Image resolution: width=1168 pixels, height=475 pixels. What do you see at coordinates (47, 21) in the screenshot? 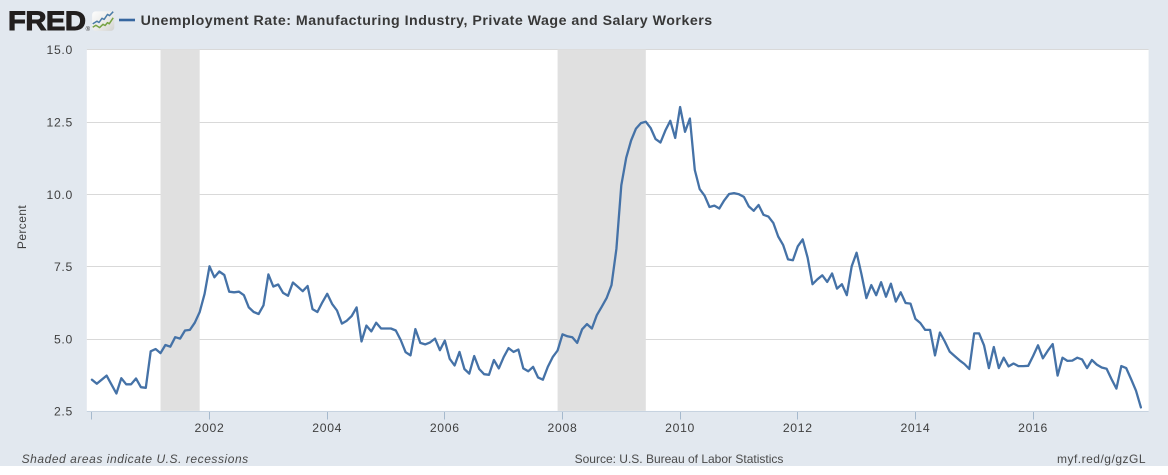
I see `svg-text: FRED` at bounding box center [47, 21].